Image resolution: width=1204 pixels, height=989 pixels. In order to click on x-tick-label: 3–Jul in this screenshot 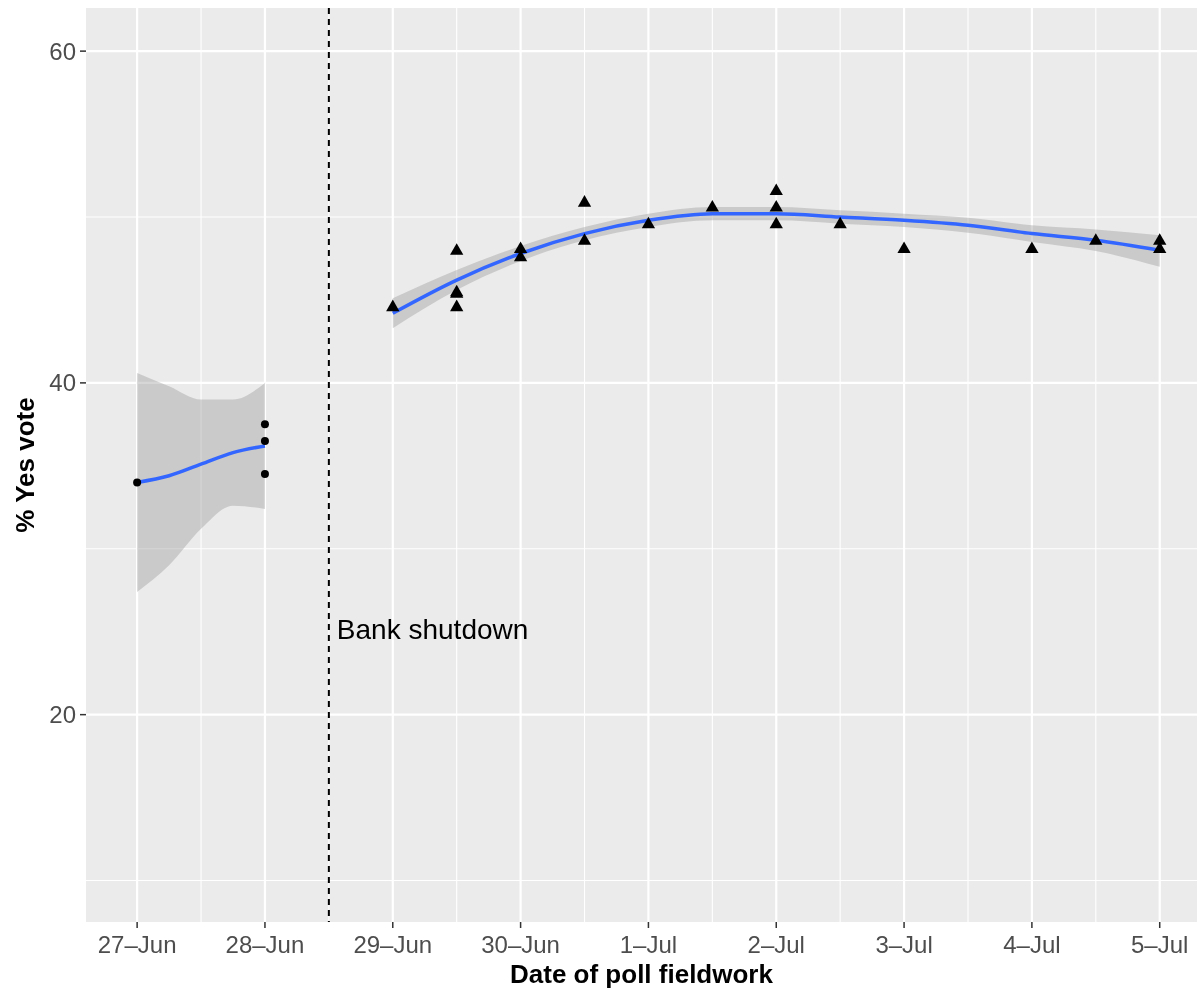, I will do `click(904, 944)`.